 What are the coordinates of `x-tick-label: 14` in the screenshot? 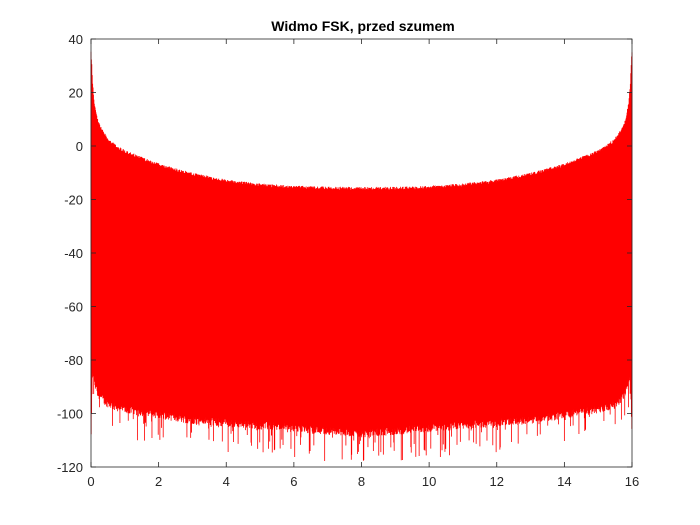 It's located at (564, 481).